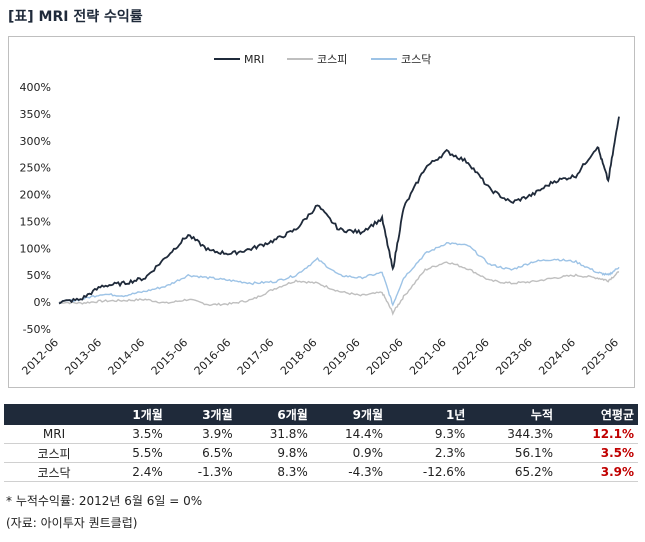 This screenshot has width=645, height=542. I want to click on table-header-cell: 연평균, so click(597, 414).